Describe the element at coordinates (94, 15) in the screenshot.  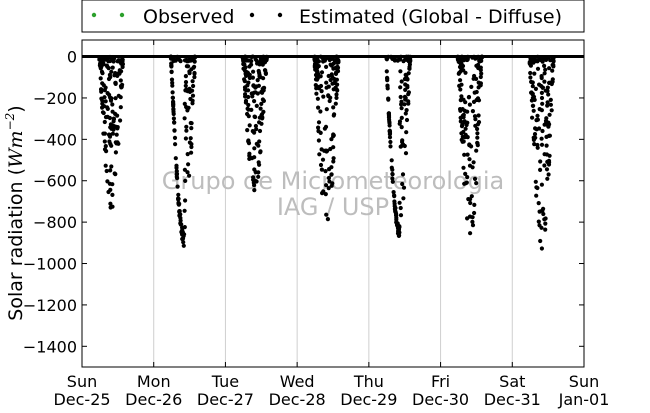
I see `legend-observed-marker` at that location.